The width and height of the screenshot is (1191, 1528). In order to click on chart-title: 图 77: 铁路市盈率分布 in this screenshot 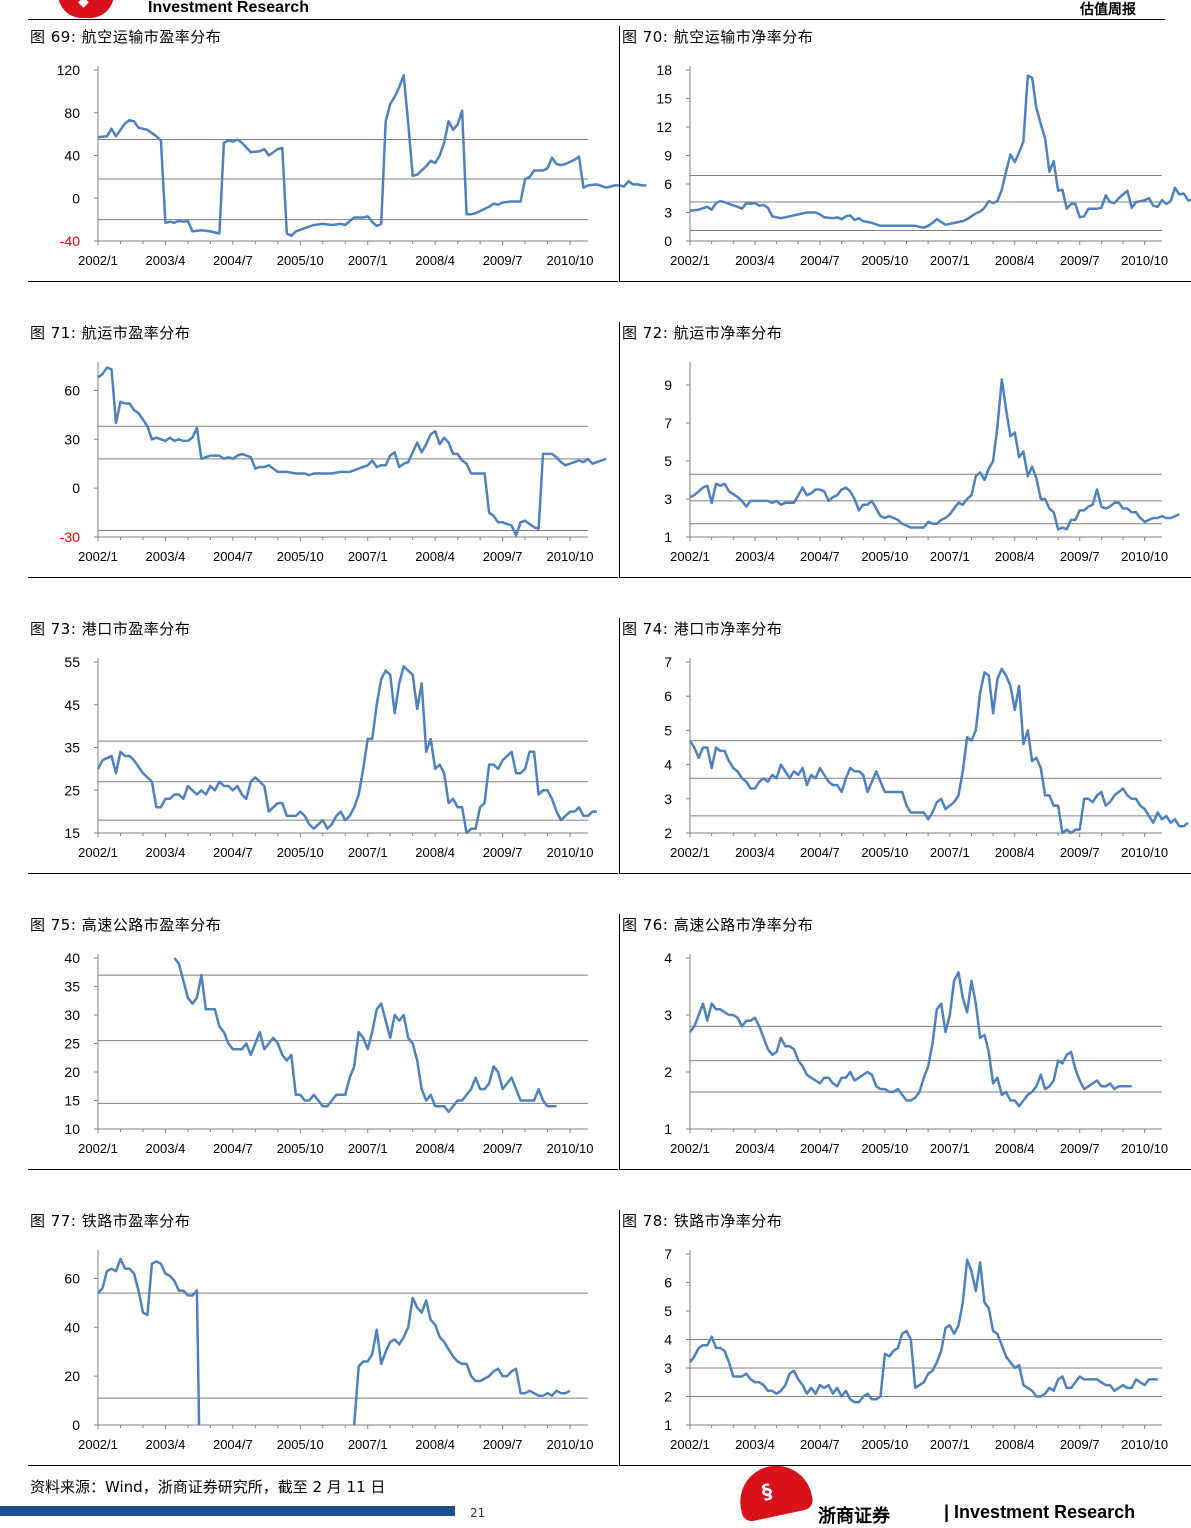, I will do `click(110, 1220)`.